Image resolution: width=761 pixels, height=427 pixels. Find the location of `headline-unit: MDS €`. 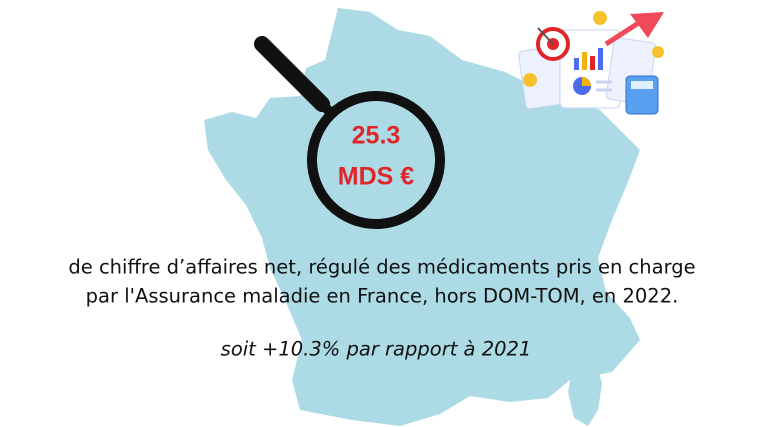

headline-unit: MDS € is located at coordinates (376, 177).